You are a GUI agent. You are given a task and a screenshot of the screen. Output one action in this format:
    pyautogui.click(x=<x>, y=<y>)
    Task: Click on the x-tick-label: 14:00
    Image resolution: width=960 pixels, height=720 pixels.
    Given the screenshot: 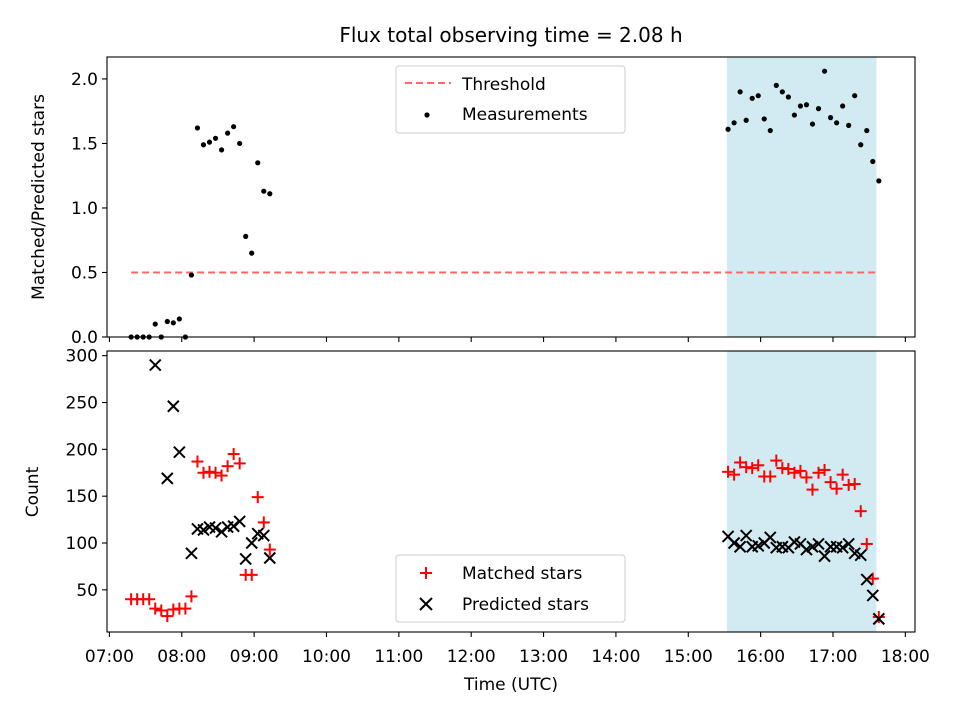 What is the action you would take?
    pyautogui.click(x=615, y=657)
    